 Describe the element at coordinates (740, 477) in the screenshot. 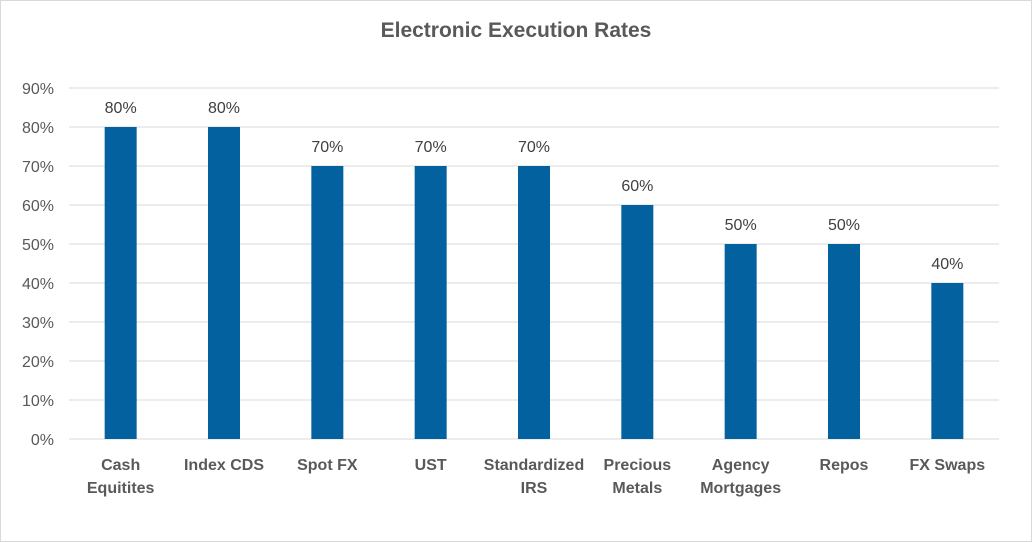

I see `category-label: Agency Mortgages` at that location.